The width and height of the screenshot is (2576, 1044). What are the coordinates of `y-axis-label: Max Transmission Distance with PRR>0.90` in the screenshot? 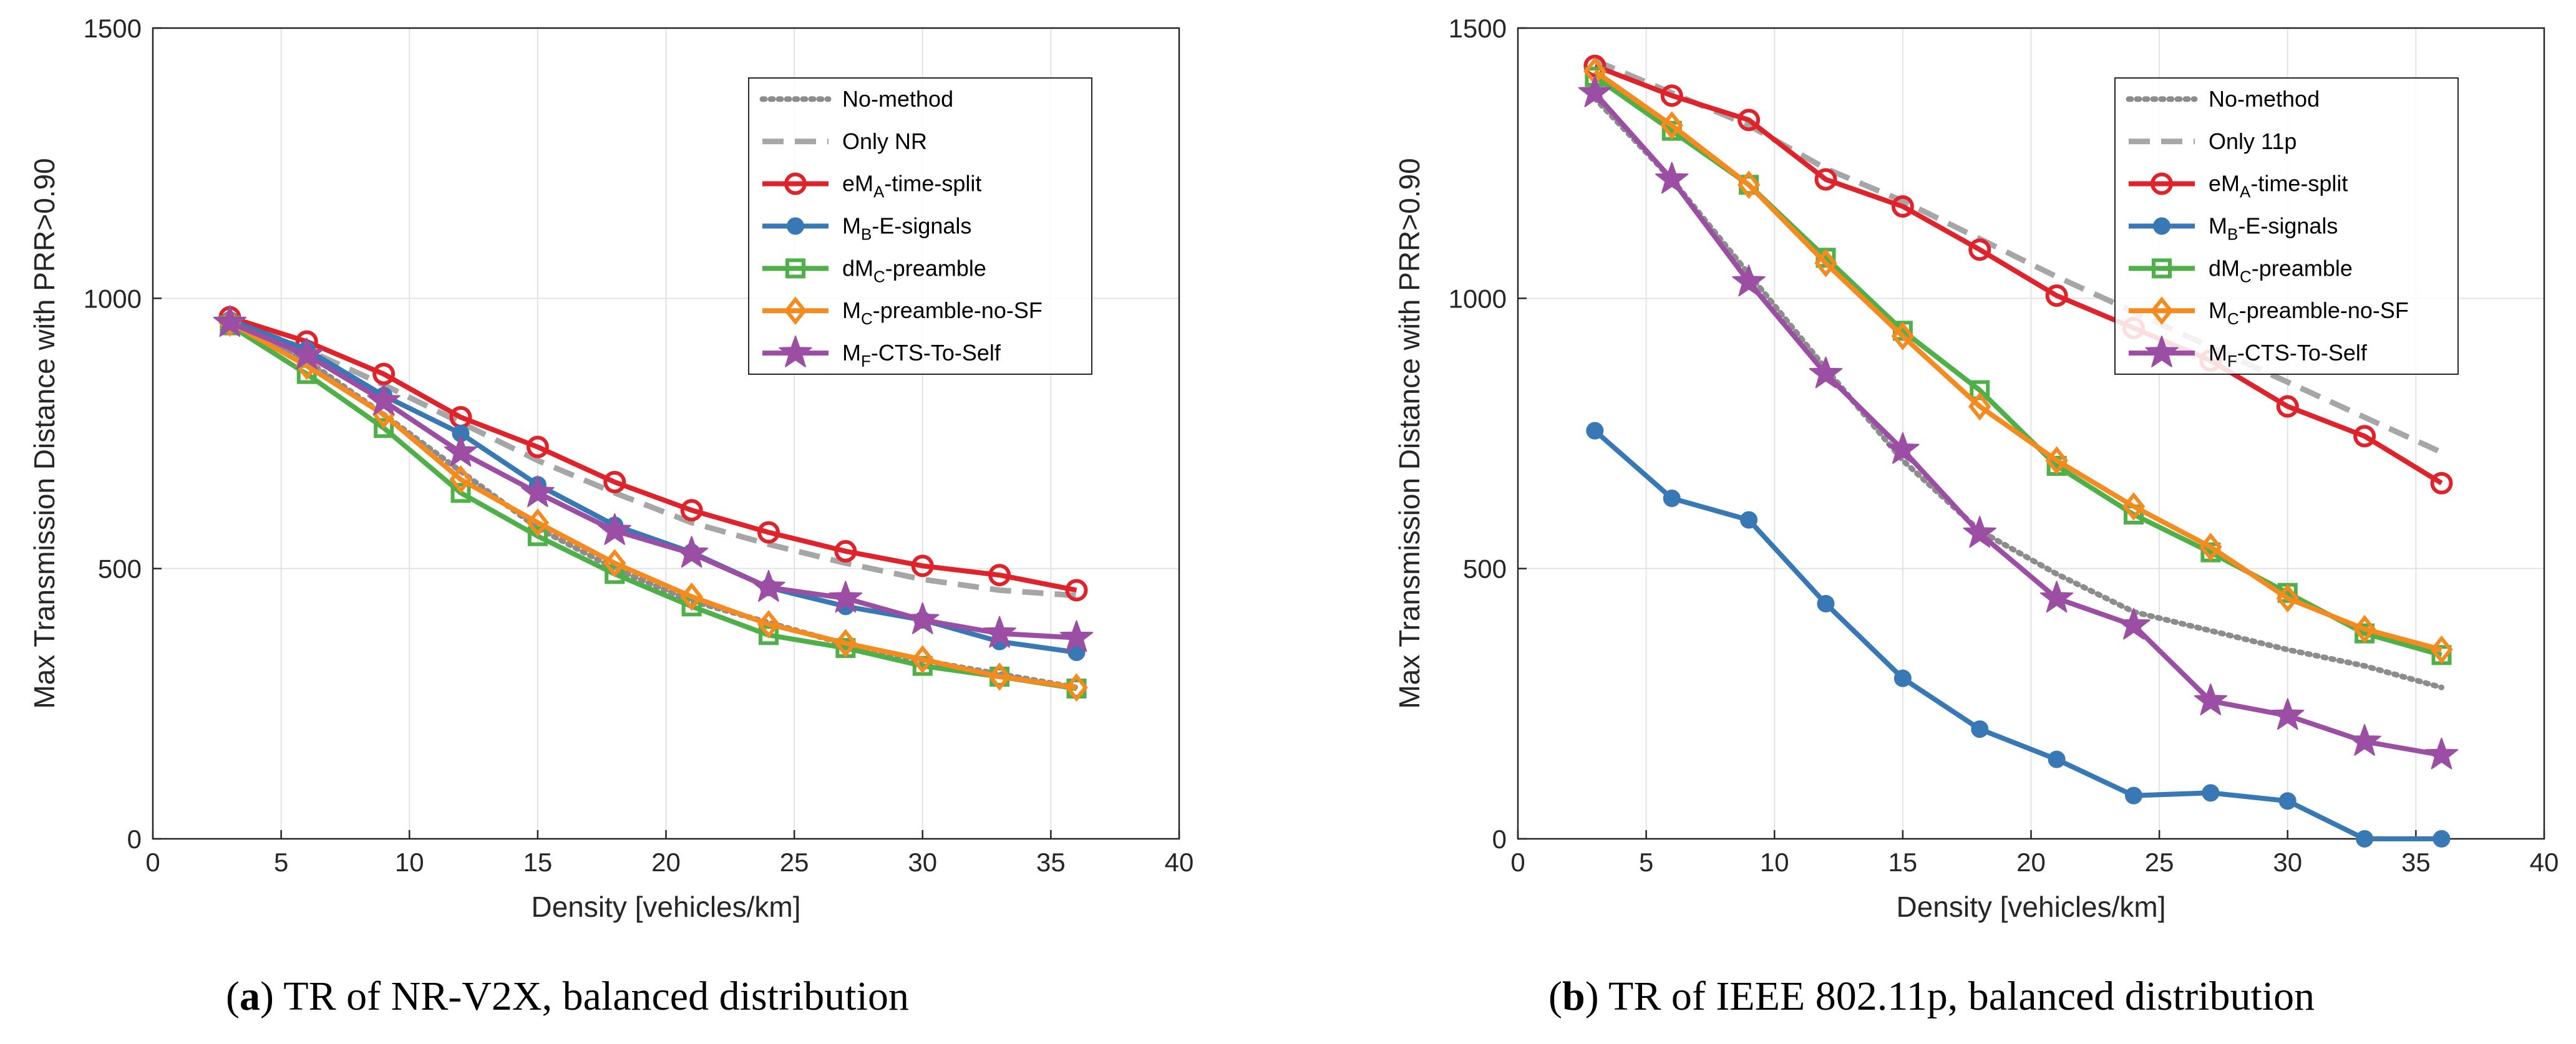 It's located at (45, 433).